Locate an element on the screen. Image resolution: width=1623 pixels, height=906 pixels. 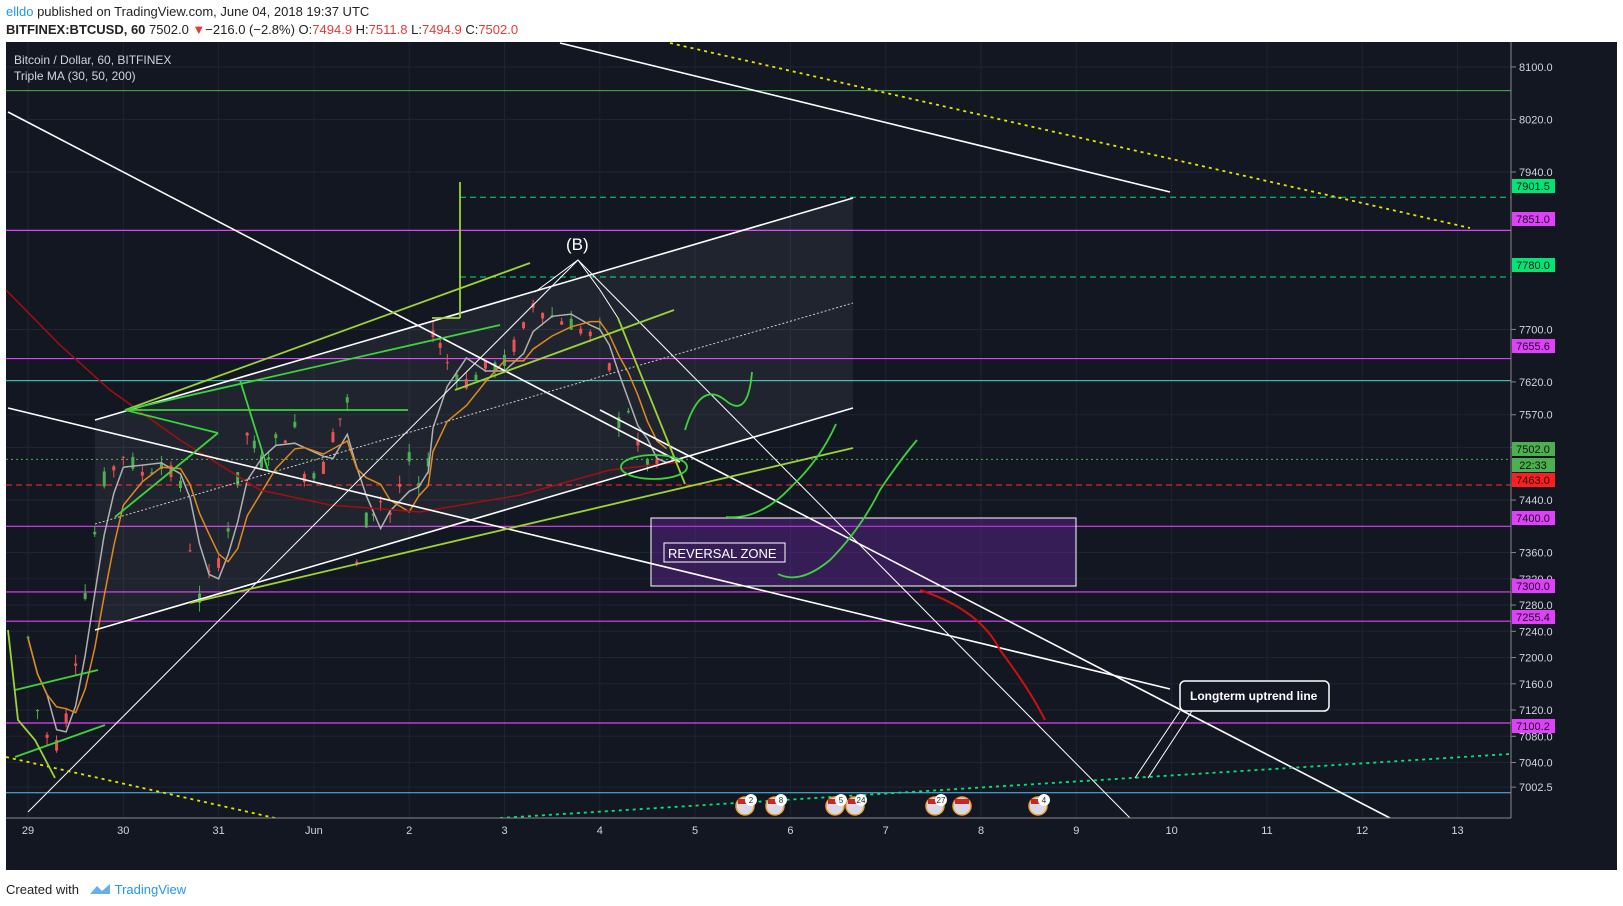
x-tick-label: 2 is located at coordinates (409, 831).